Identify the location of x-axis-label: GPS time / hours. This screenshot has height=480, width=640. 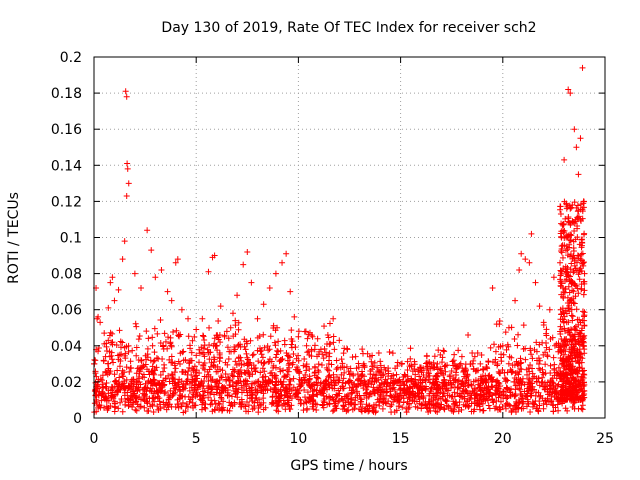
(348, 466).